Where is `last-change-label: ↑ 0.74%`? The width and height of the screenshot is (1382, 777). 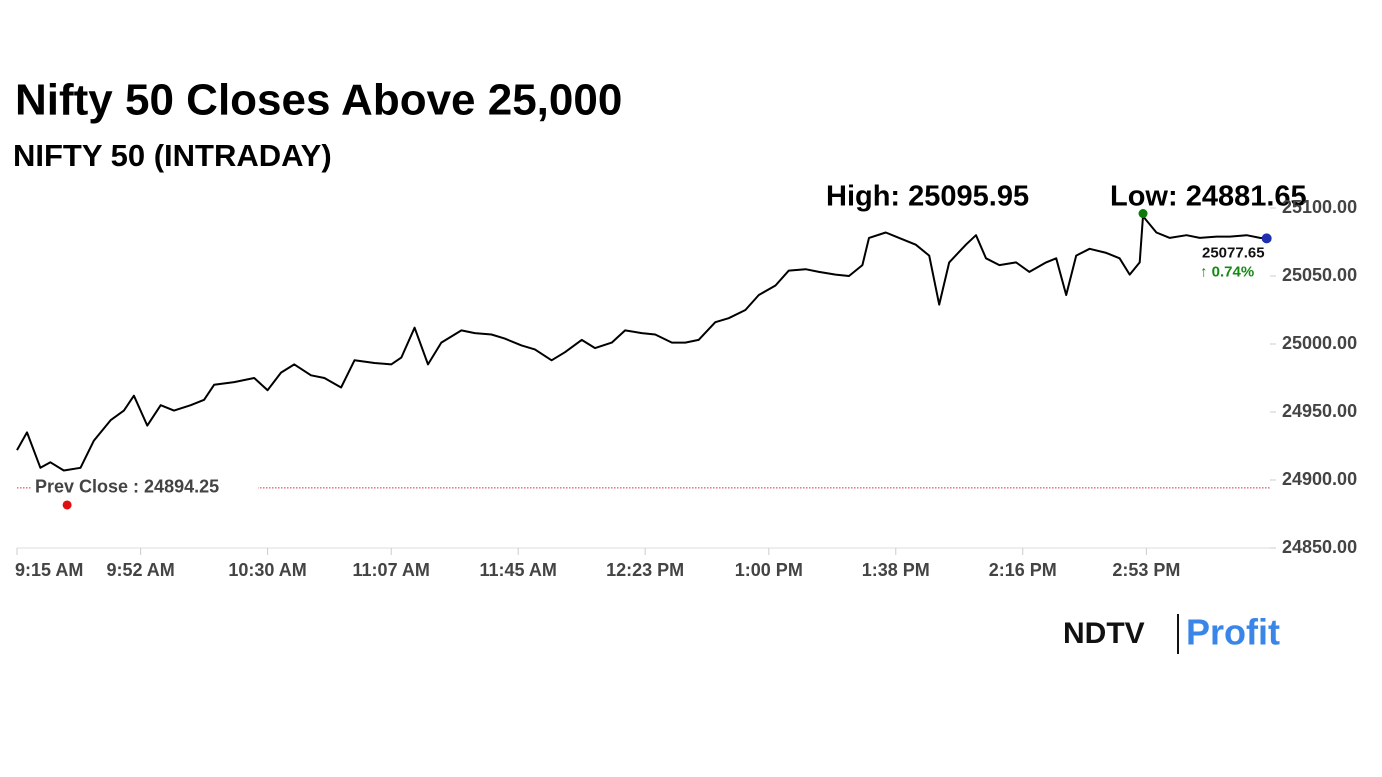 last-change-label: ↑ 0.74% is located at coordinates (1227, 271).